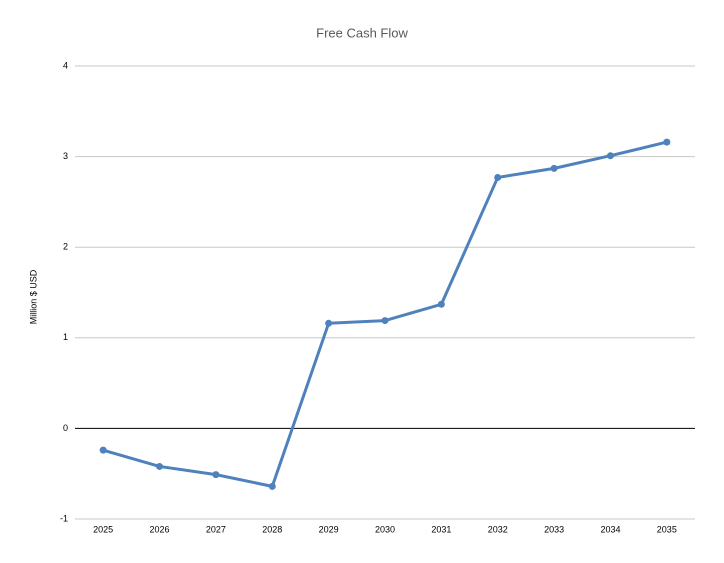  I want to click on x-tick-label: 2028, so click(272, 529).